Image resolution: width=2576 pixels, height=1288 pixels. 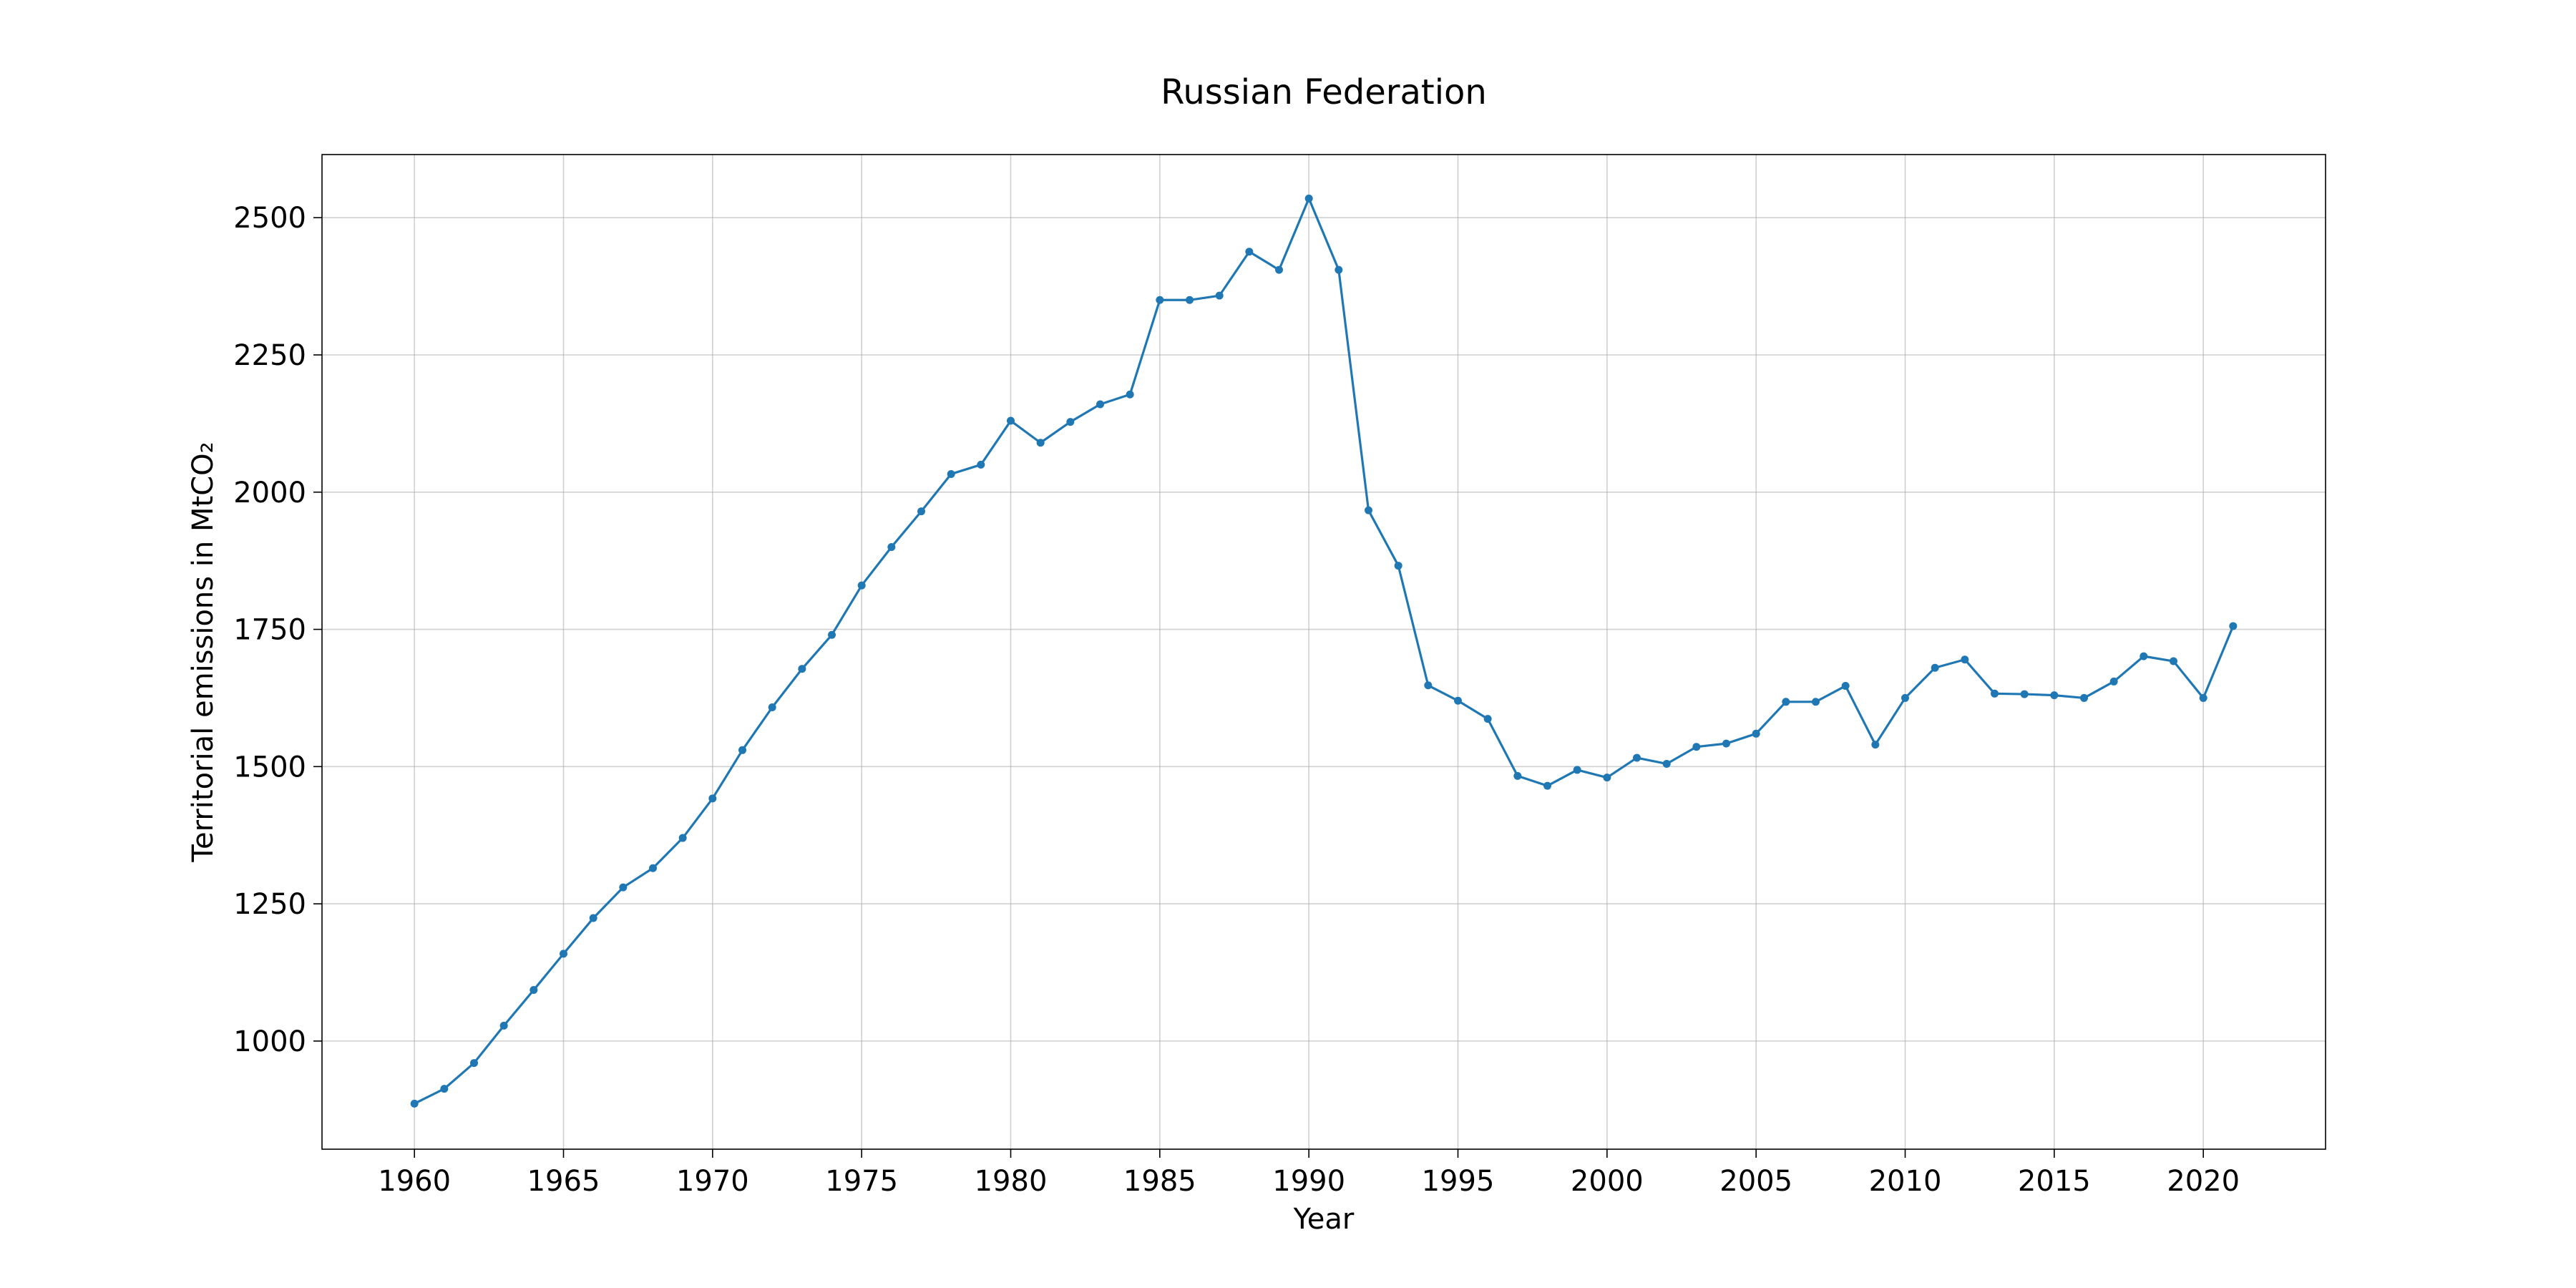 I want to click on x-tick-label: 1960, so click(x=414, y=1181).